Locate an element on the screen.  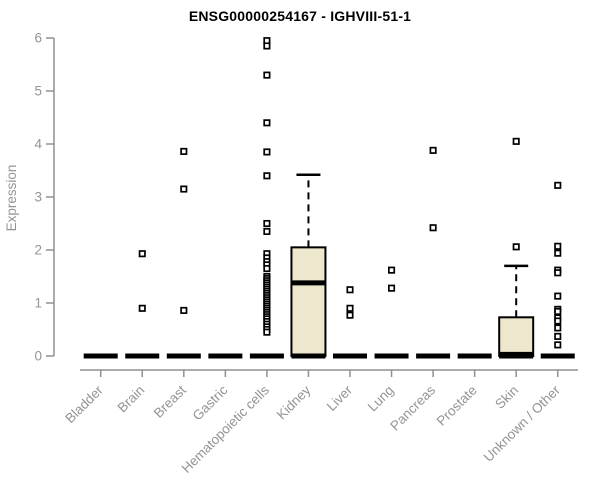
zero-bar-unknown-other is located at coordinates (557, 356).